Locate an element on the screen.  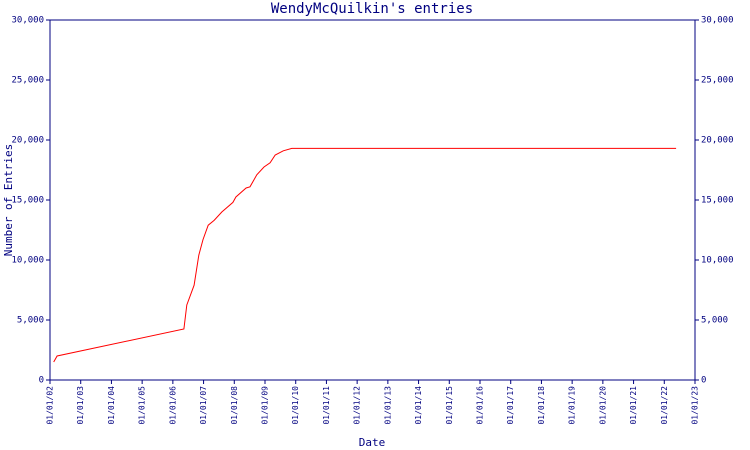
x-tick-label: 01/01/02 is located at coordinates (50, 405).